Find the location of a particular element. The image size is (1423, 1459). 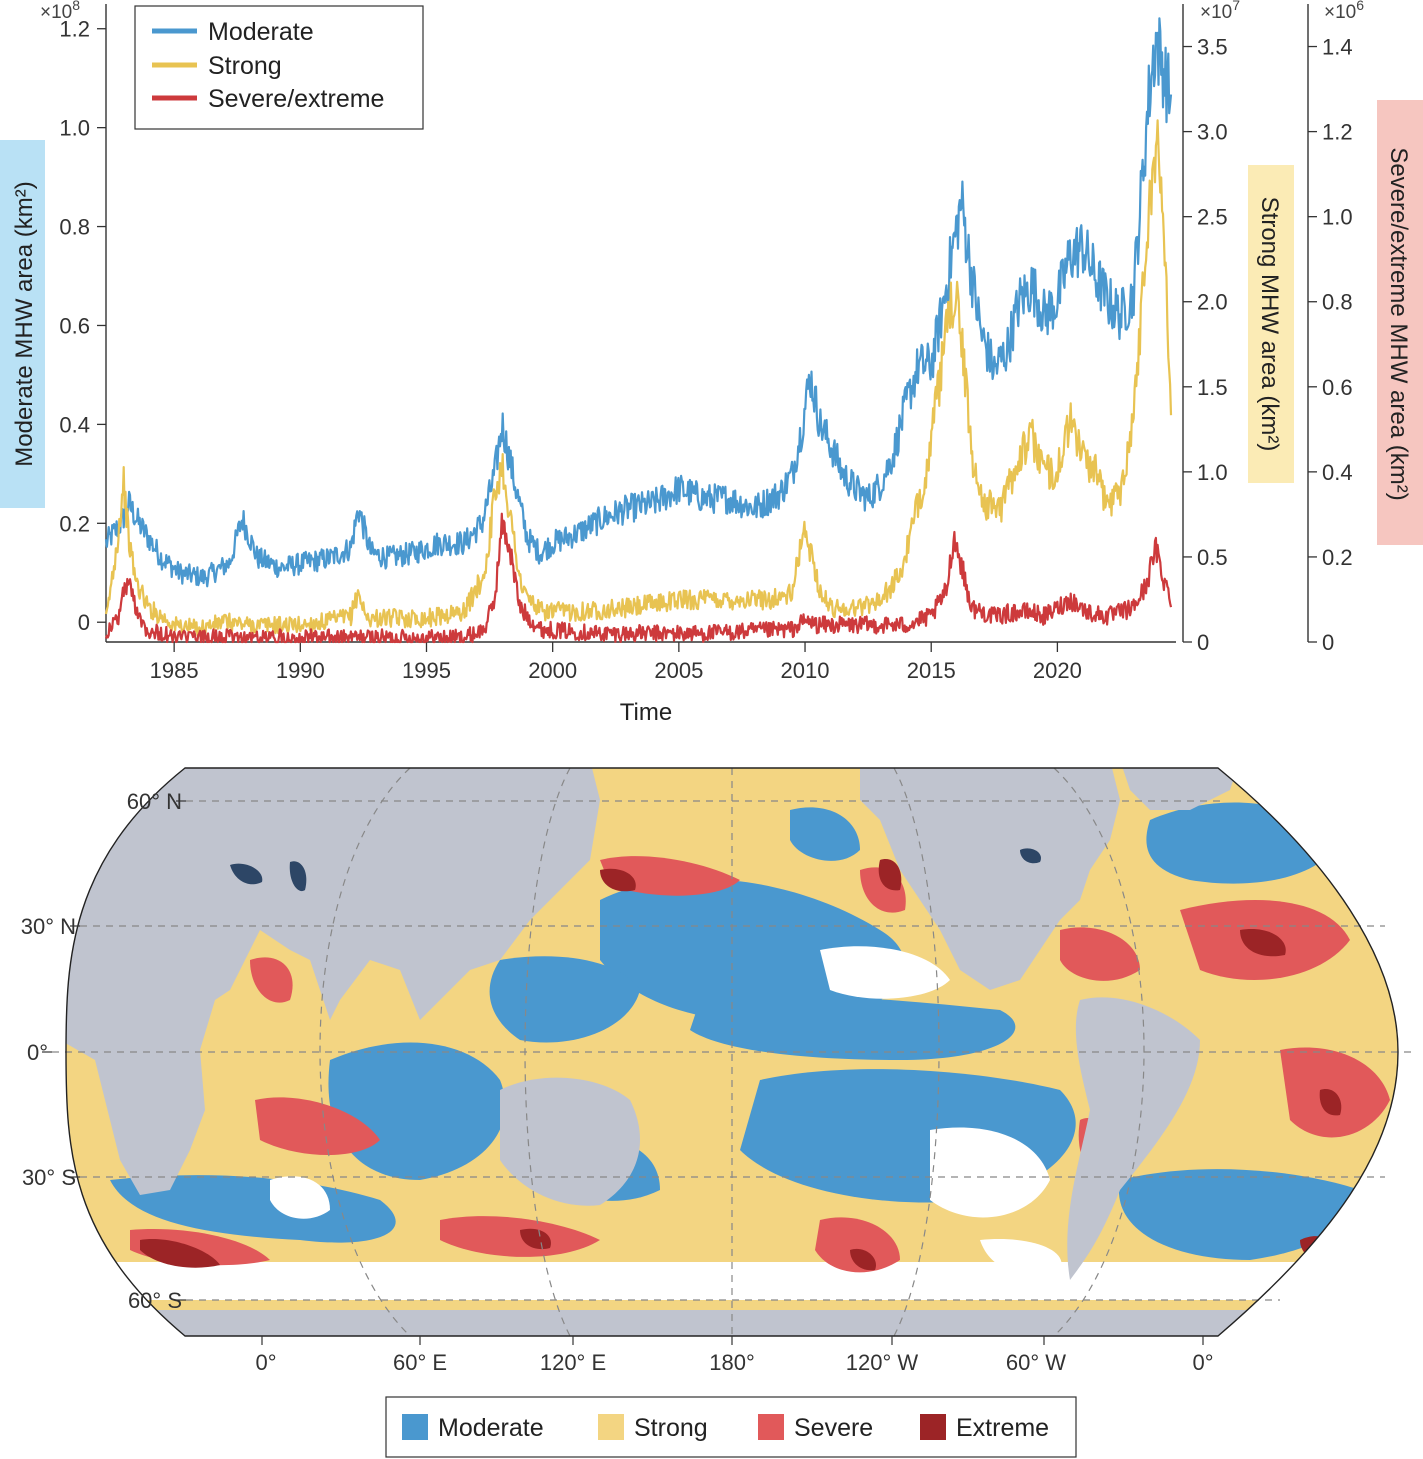

map-legend-swatch-severe is located at coordinates (771, 1427).